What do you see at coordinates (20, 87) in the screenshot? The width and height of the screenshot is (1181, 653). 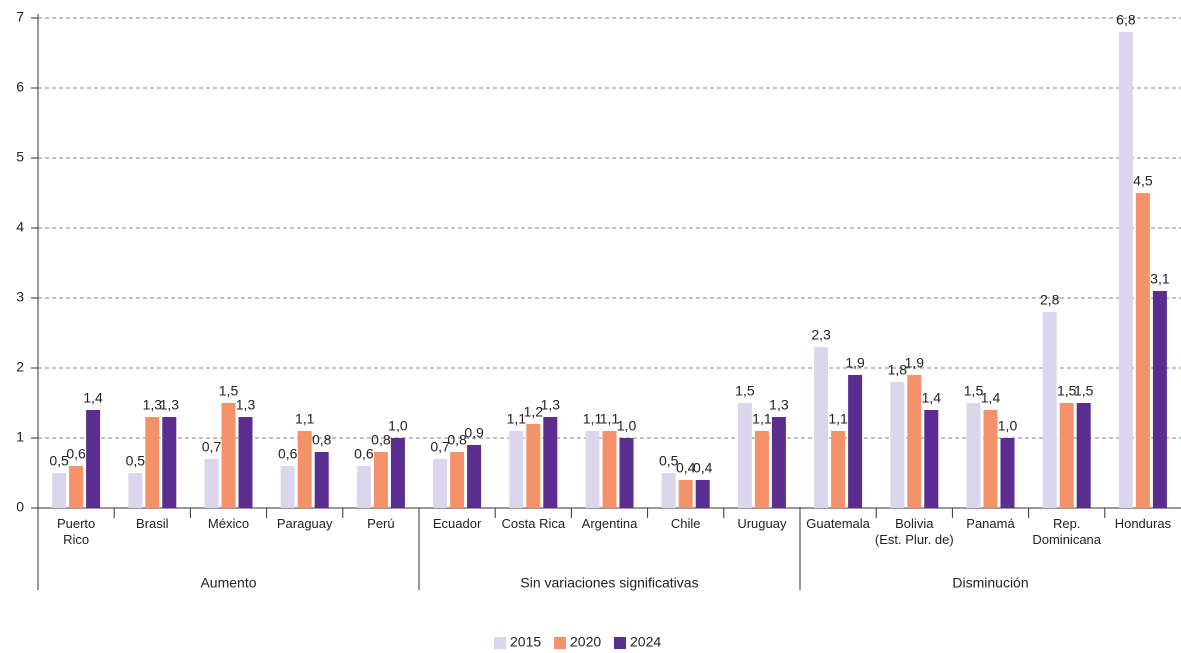 I see `y-tick-label: 6` at bounding box center [20, 87].